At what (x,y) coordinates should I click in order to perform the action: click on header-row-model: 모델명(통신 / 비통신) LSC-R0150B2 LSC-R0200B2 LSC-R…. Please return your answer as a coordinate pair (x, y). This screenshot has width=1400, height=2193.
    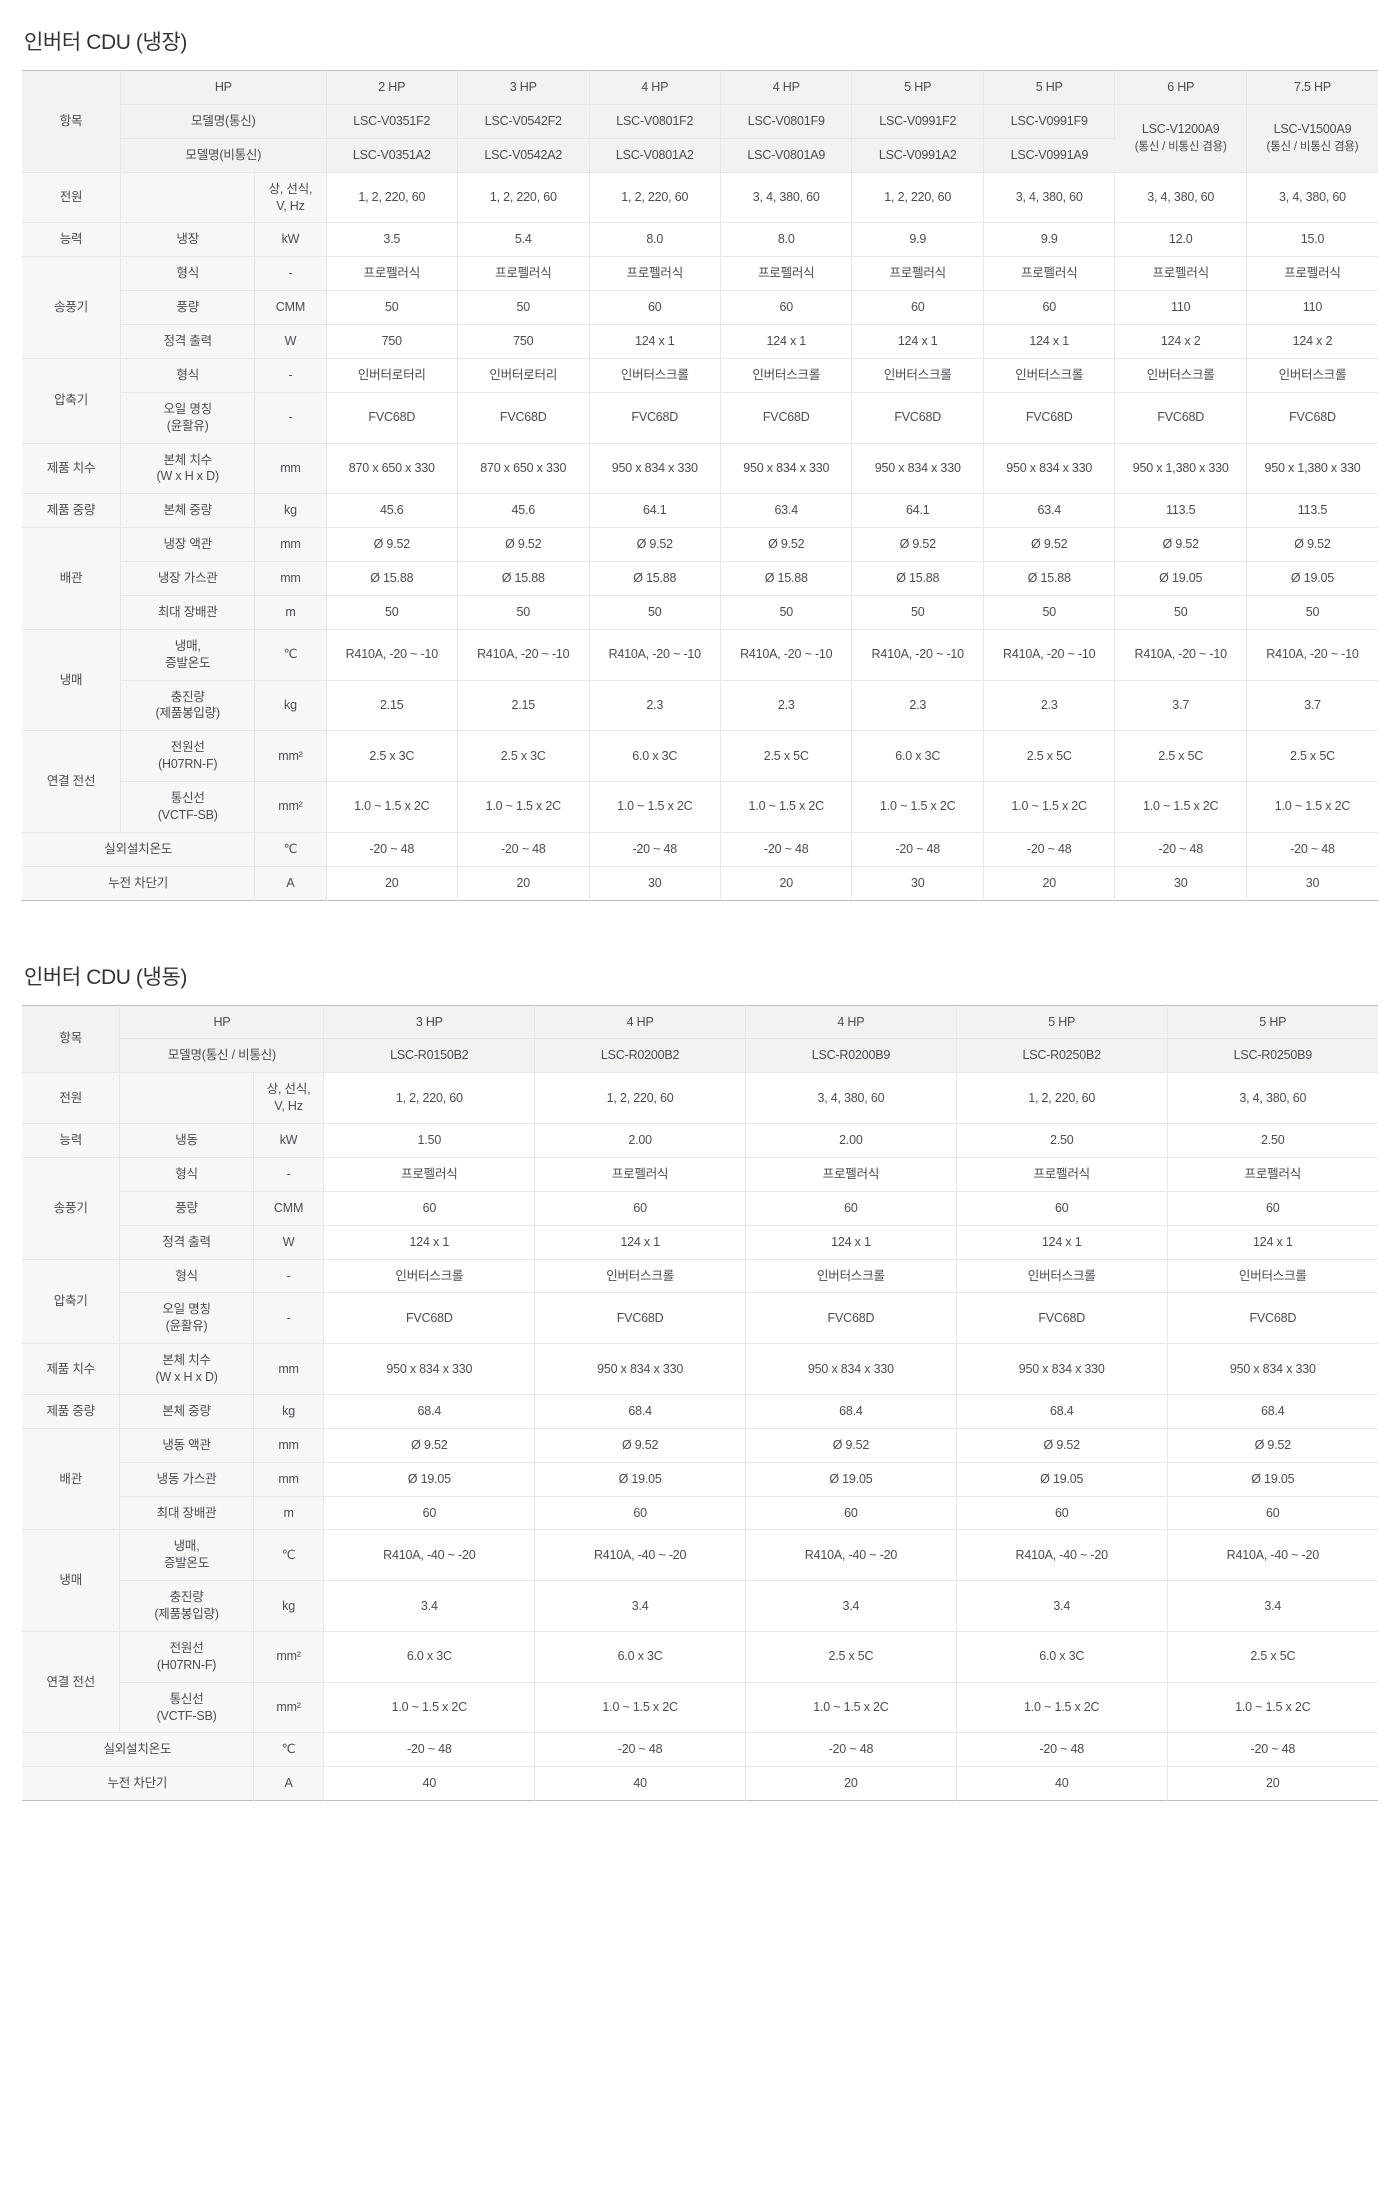
    Looking at the image, I should click on (700, 1056).